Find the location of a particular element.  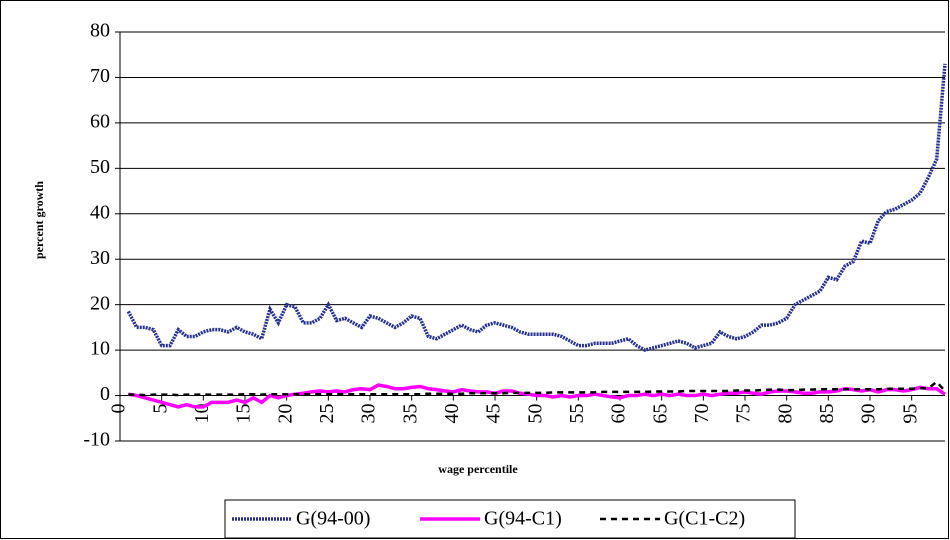

y-tick-label: 40 is located at coordinates (100, 212).